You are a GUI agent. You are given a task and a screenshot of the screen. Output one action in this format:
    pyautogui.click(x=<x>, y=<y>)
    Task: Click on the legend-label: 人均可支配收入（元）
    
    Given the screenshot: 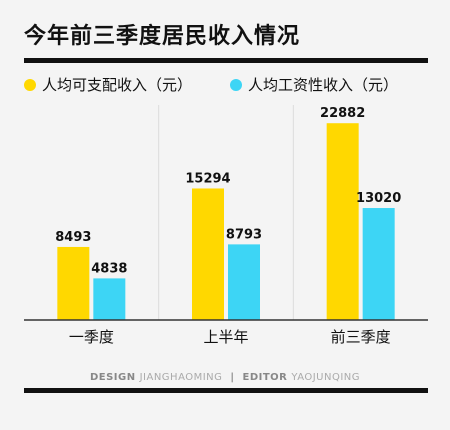 What is the action you would take?
    pyautogui.click(x=117, y=85)
    